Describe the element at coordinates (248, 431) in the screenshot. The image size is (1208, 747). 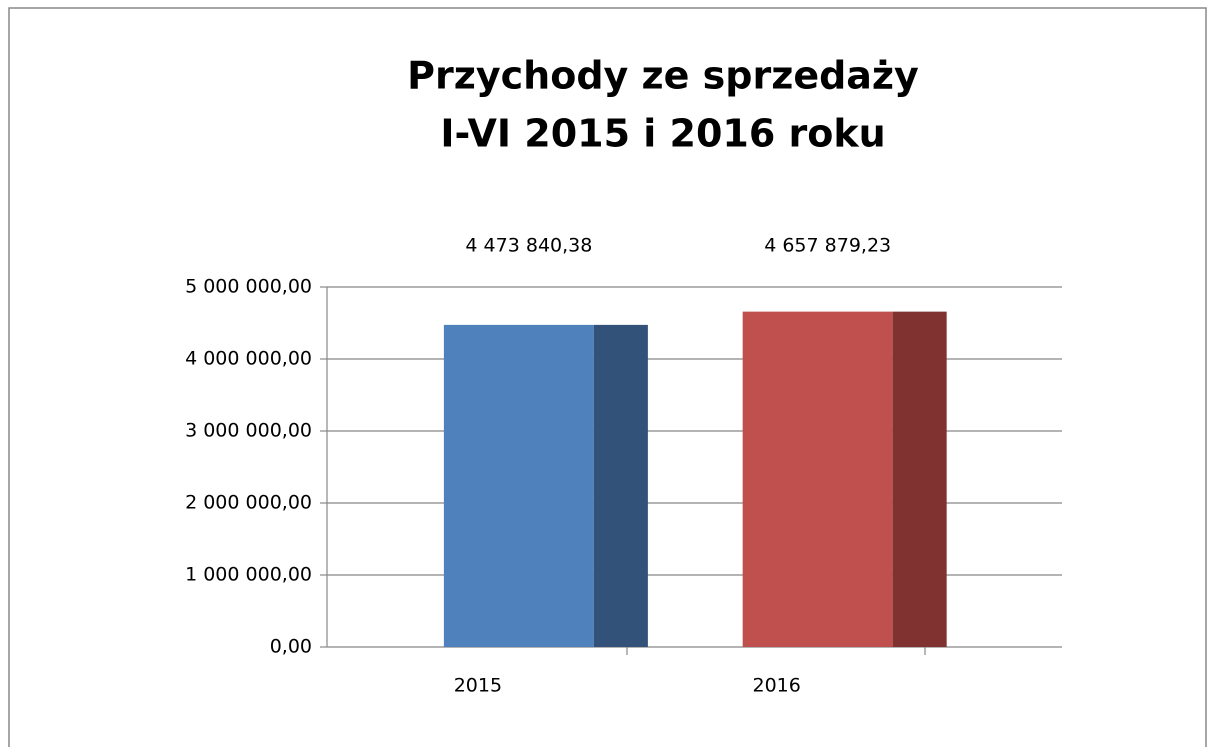
I see `y-tick-label: 3 000 000,00` at that location.